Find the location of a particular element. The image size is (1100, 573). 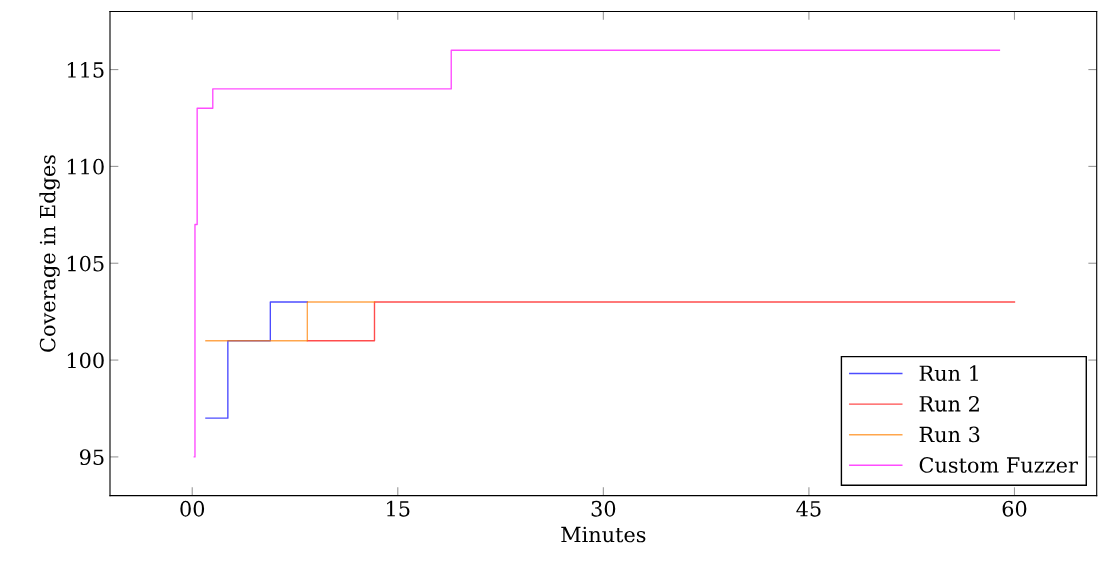

y-tick-label: 95 is located at coordinates (91, 457).